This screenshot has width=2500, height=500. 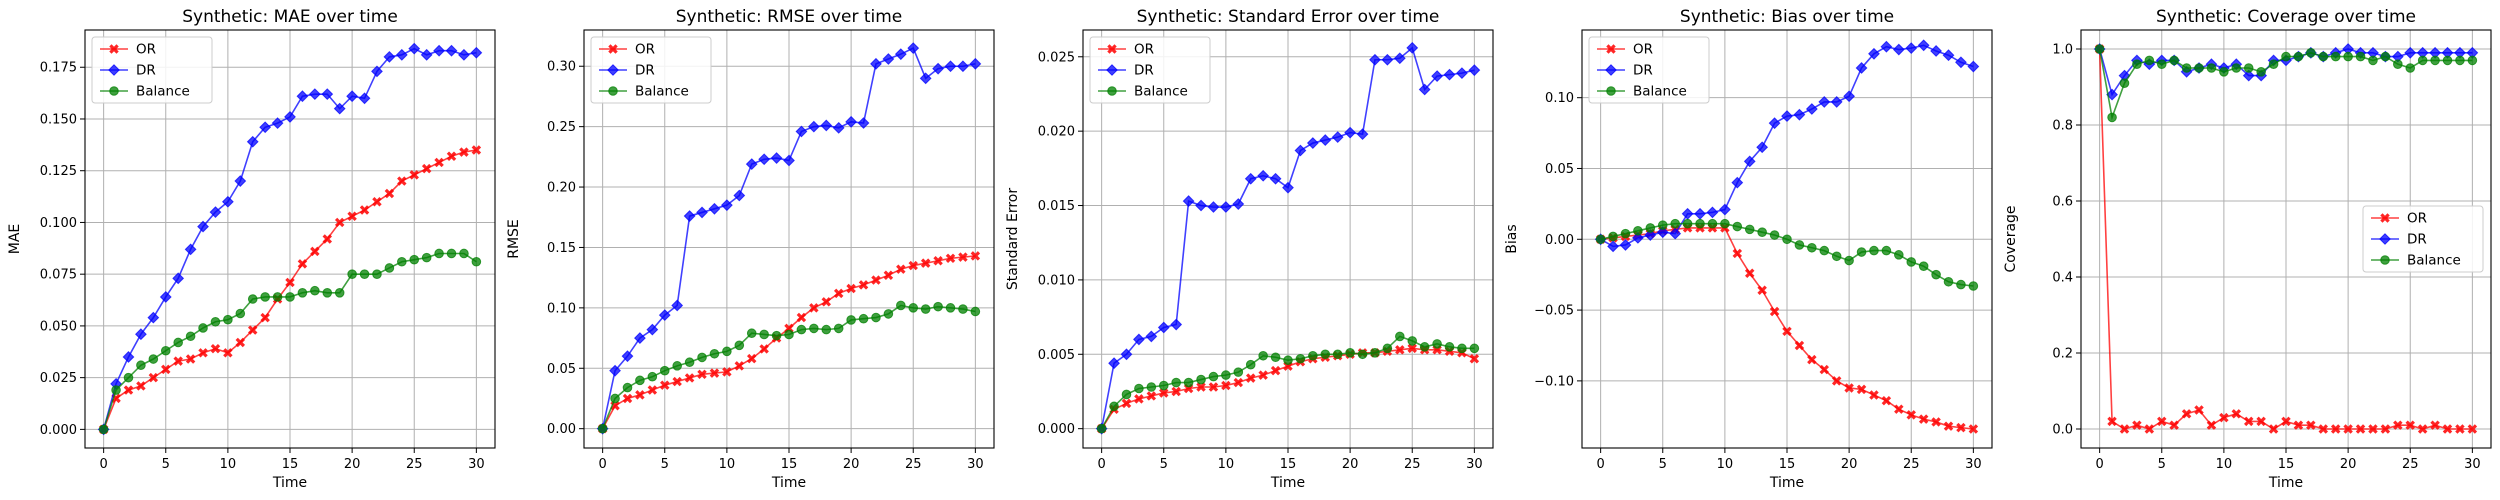 What do you see at coordinates (228, 464) in the screenshot?
I see `x-tick-label: 10` at bounding box center [228, 464].